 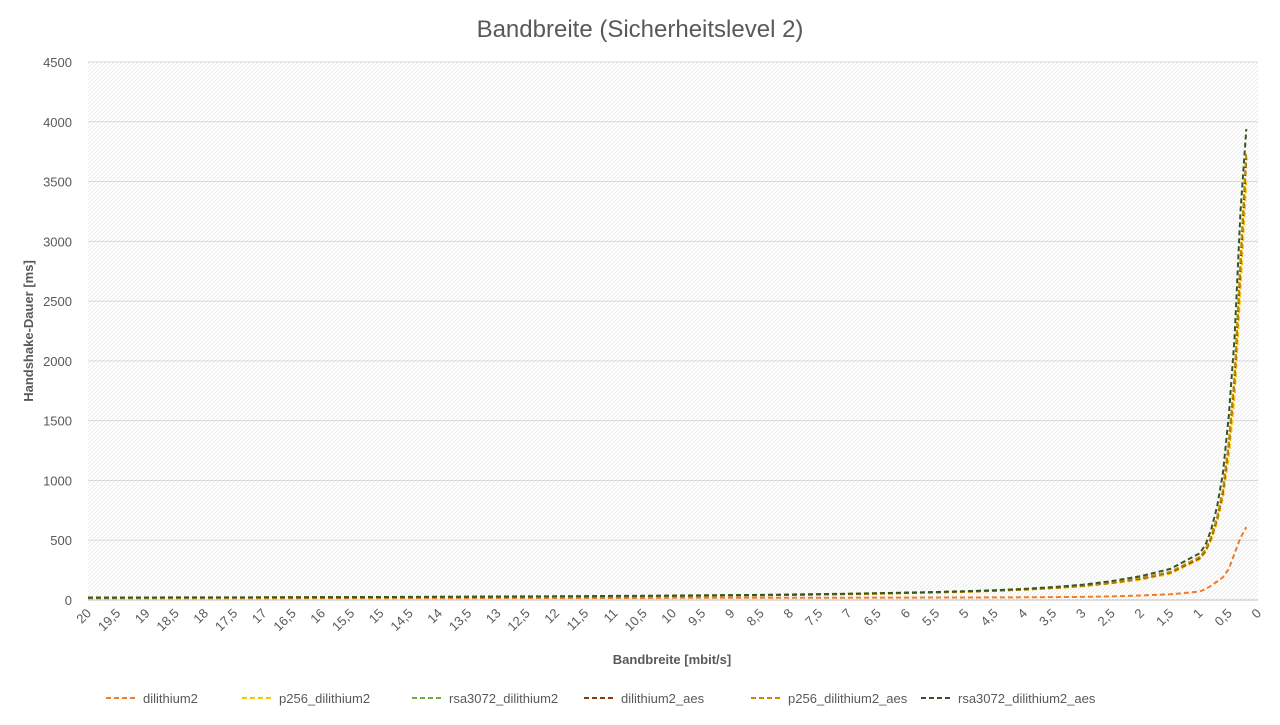 What do you see at coordinates (259, 616) in the screenshot?
I see `x-tick-label: 17` at bounding box center [259, 616].